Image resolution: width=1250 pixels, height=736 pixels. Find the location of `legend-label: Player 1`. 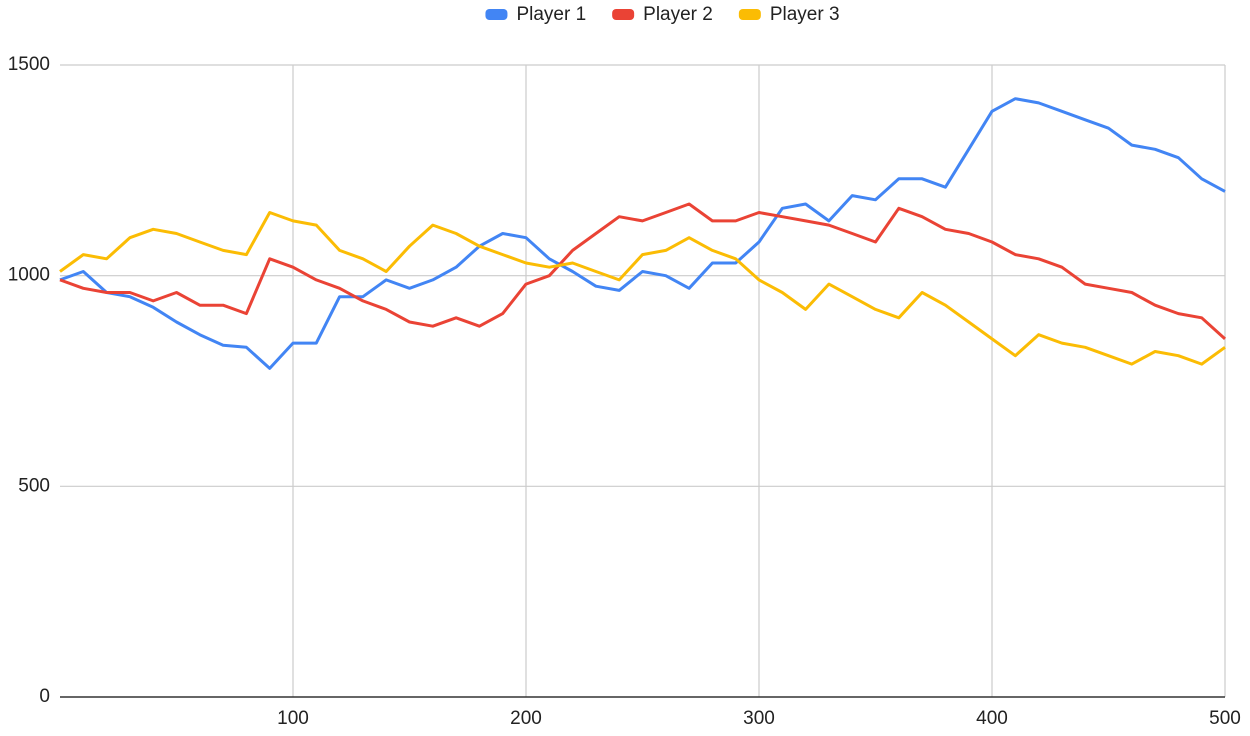

legend-label: Player 1 is located at coordinates (551, 14).